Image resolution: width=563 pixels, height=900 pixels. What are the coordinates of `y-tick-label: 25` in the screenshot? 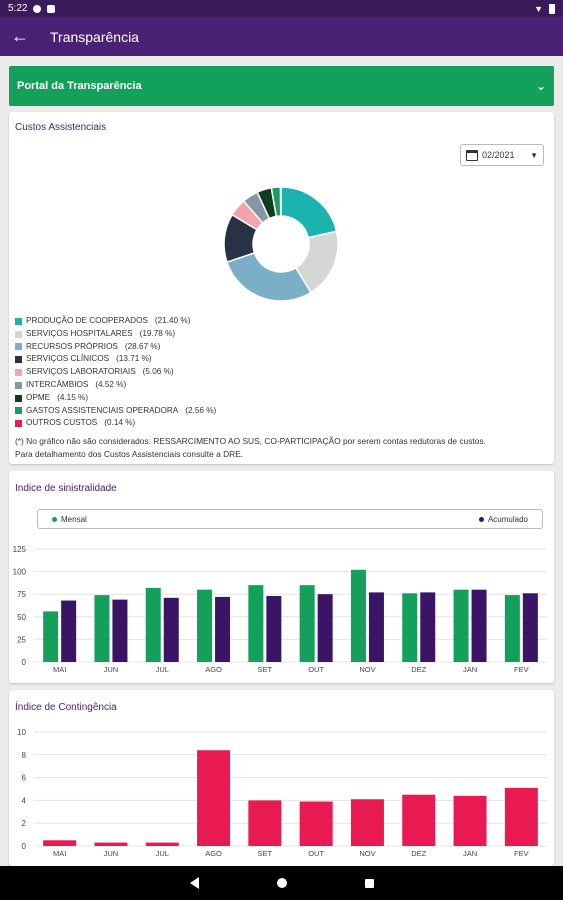 It's located at (21, 639).